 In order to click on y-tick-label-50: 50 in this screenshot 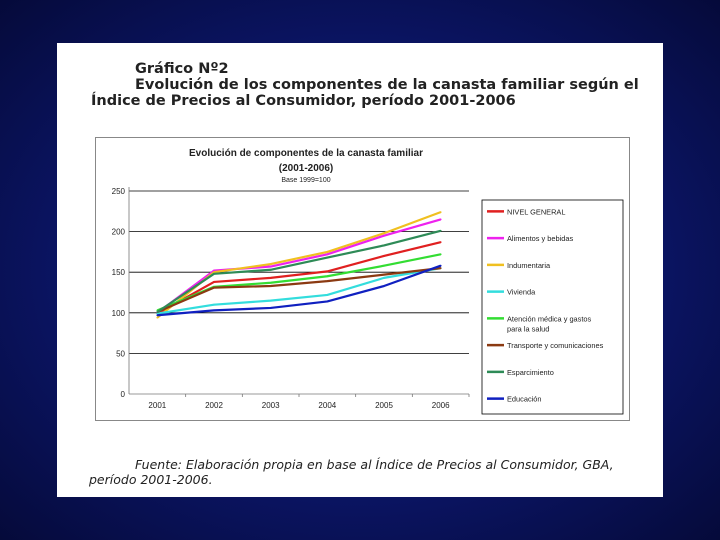, I will do `click(120, 353)`.